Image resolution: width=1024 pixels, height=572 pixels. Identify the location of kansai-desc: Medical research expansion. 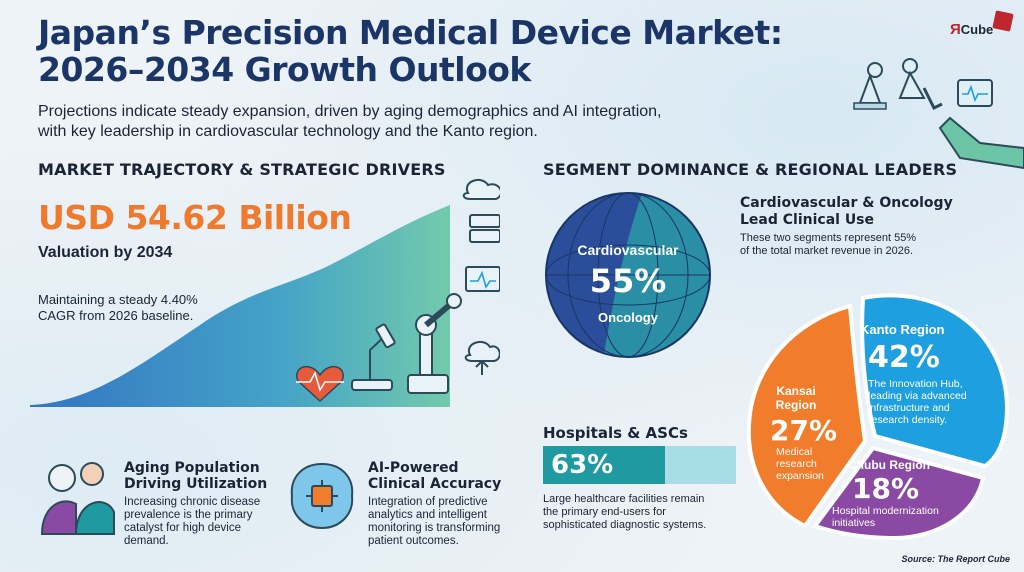
(800, 464).